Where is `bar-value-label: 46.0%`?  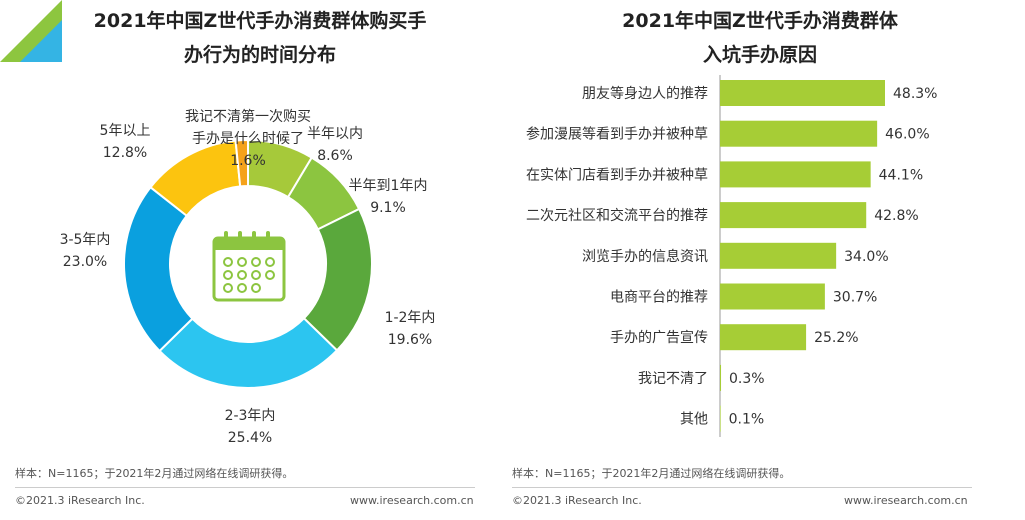
bar-value-label: 46.0% is located at coordinates (907, 135).